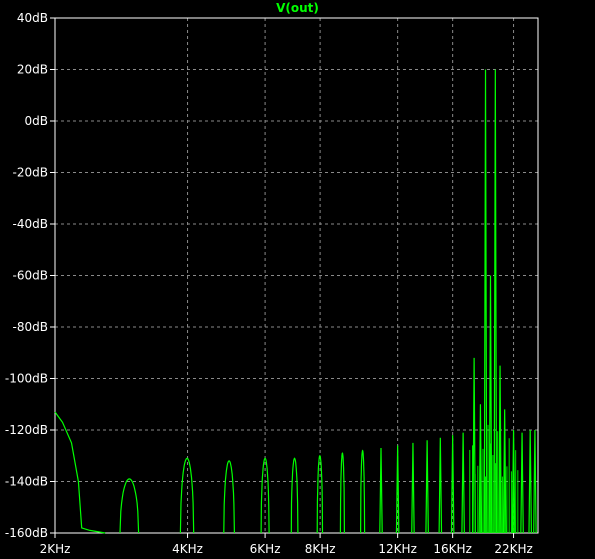 The height and width of the screenshot is (559, 595). What do you see at coordinates (26, 430) in the screenshot?
I see `y-tick-label: -120dB` at bounding box center [26, 430].